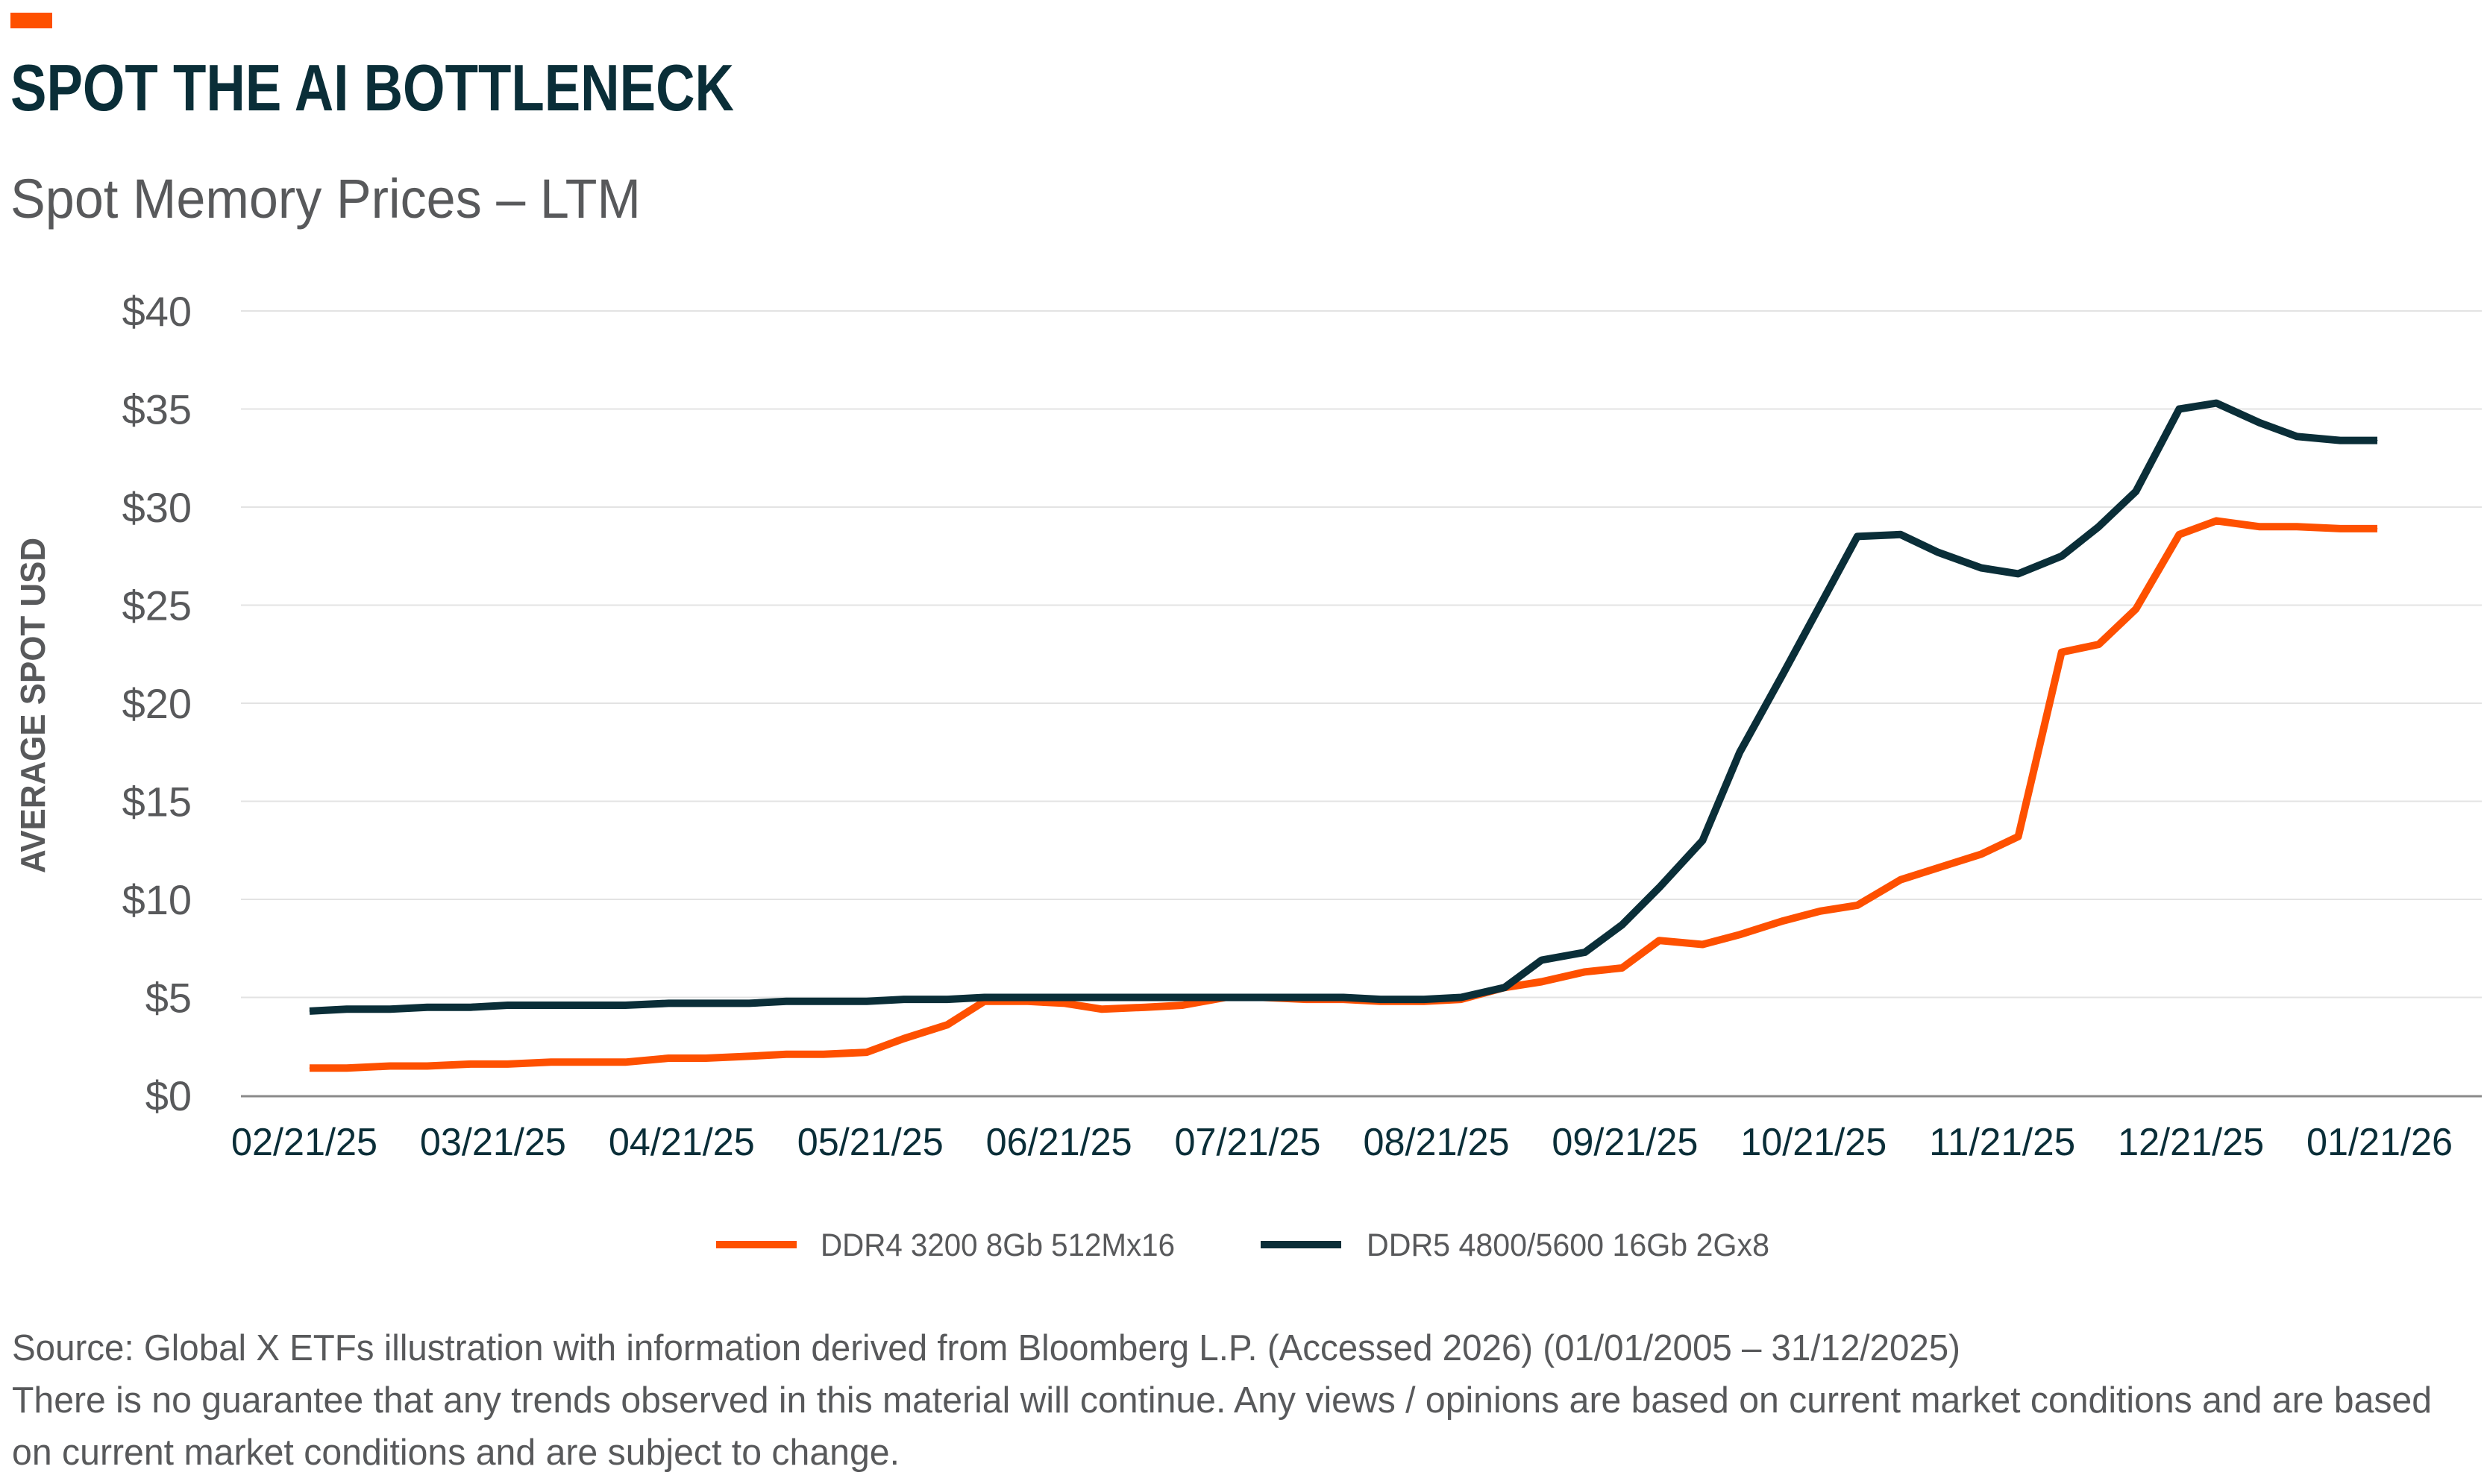 This screenshot has height=1484, width=2487. Describe the element at coordinates (157, 311) in the screenshot. I see `y-tick-label: $40` at that location.